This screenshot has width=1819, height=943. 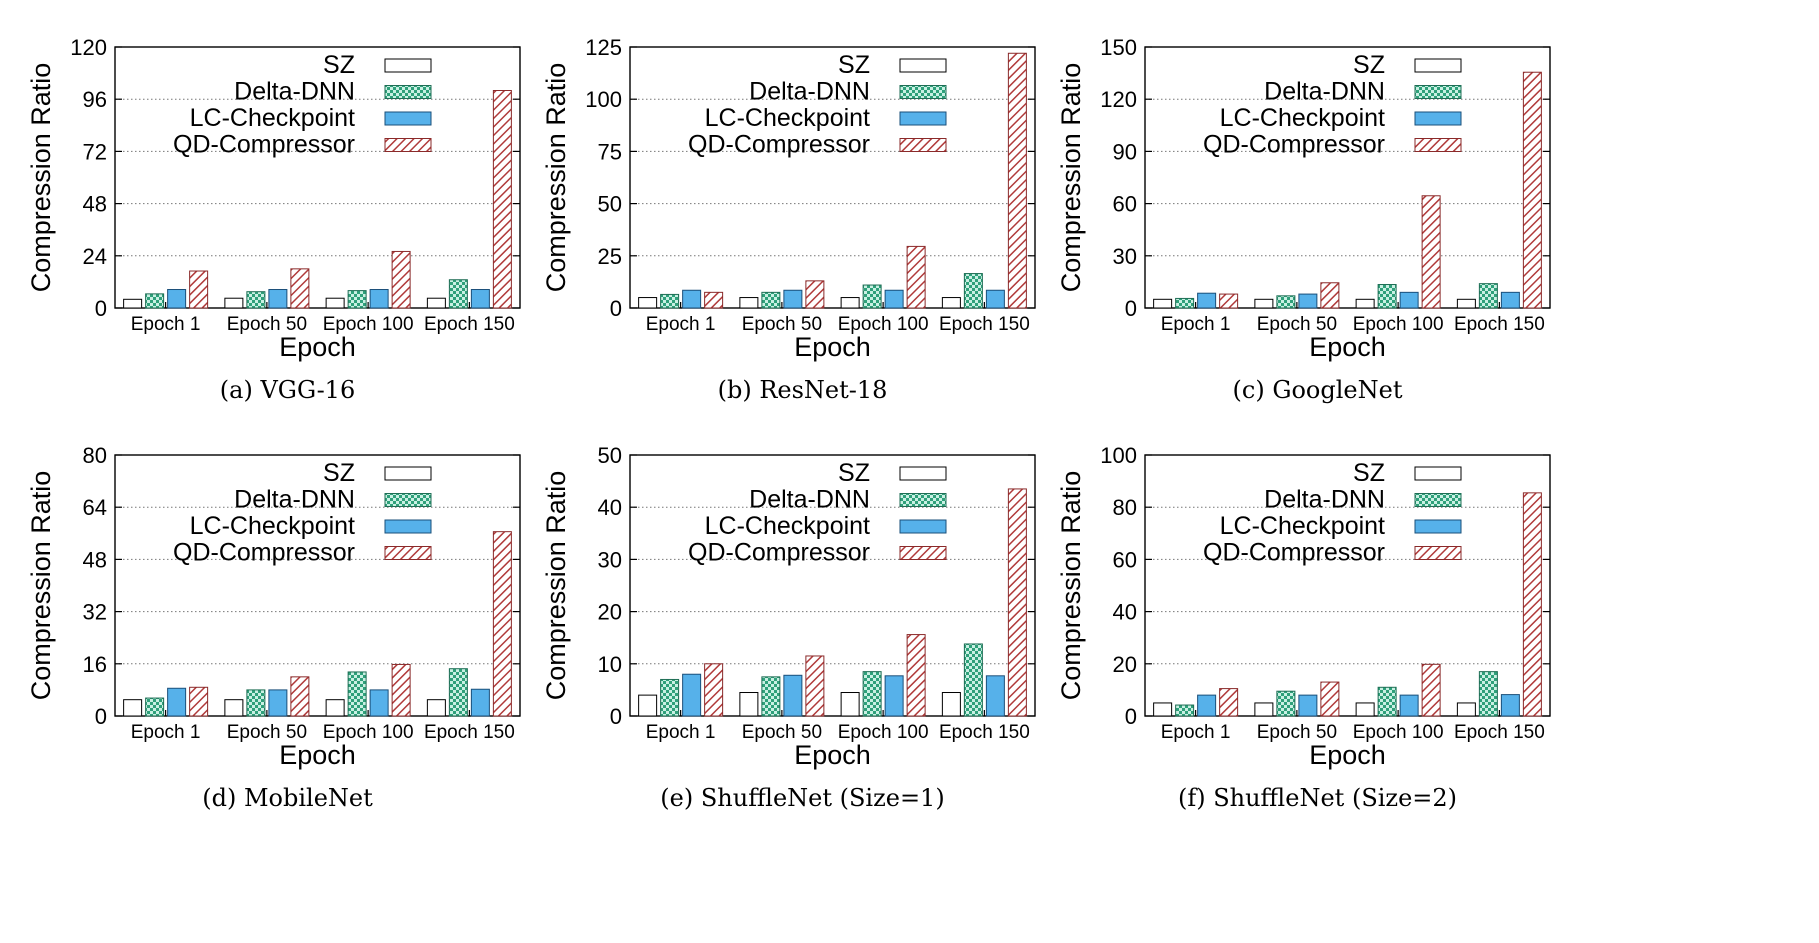 I want to click on y-tick-label: 50, so click(x=610, y=204).